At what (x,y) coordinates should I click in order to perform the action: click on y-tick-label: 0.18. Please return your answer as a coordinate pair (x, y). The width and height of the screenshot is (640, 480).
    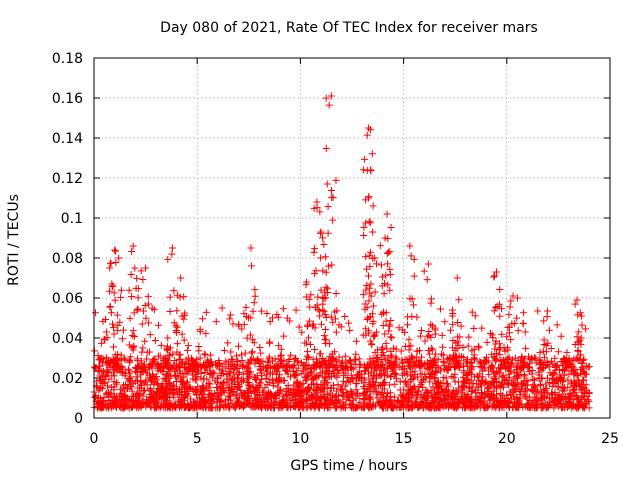
    Looking at the image, I should click on (67, 59).